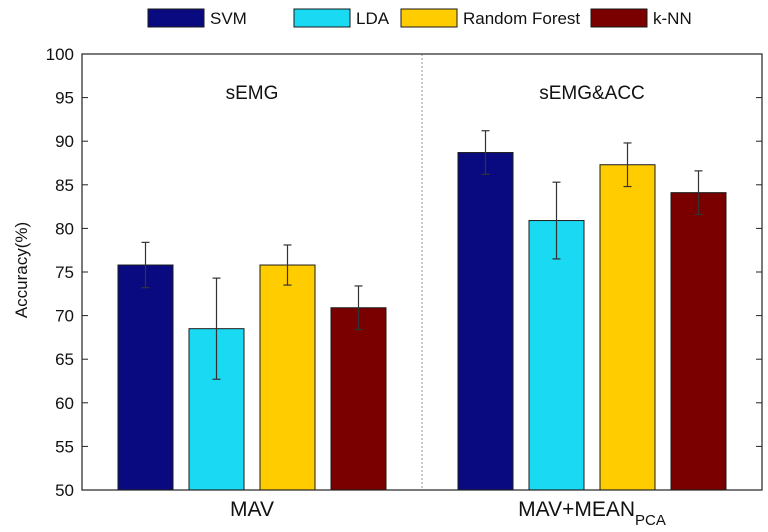 The image size is (768, 532). I want to click on y-axis-label: Accuracy(%), so click(21, 270).